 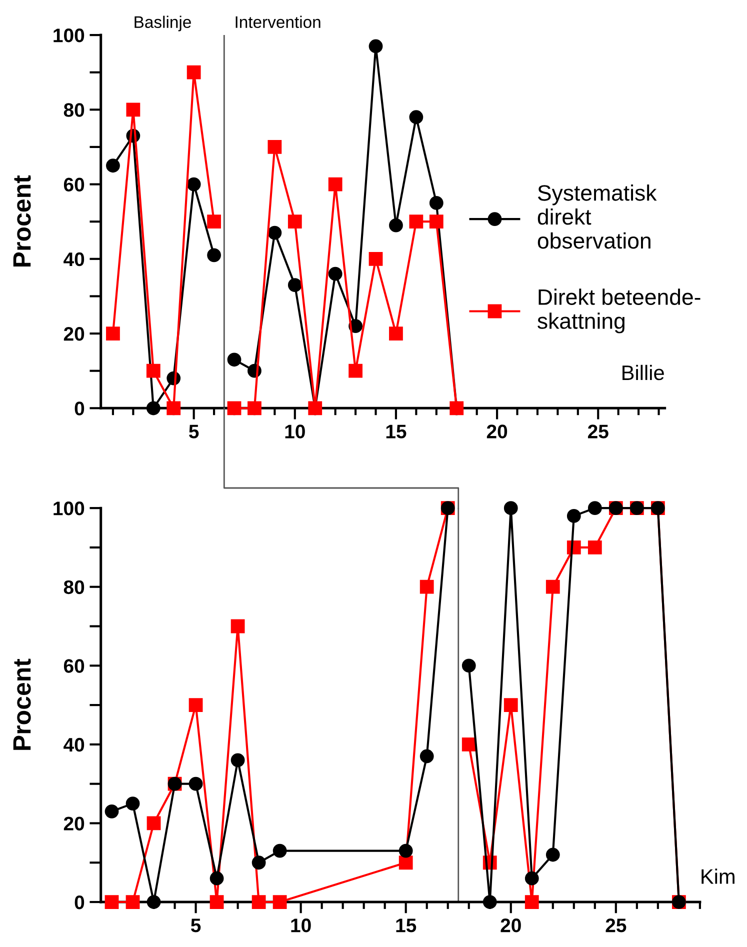 I want to click on text: Intervention, so click(x=278, y=22).